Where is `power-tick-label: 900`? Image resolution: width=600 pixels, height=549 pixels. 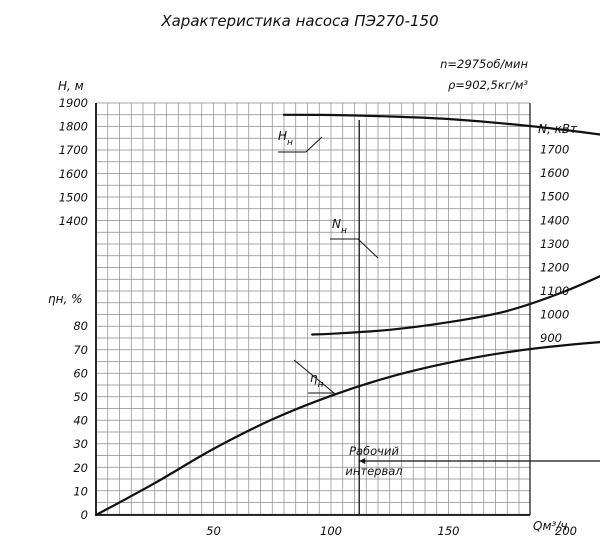 power-tick-label: 900 is located at coordinates (551, 338).